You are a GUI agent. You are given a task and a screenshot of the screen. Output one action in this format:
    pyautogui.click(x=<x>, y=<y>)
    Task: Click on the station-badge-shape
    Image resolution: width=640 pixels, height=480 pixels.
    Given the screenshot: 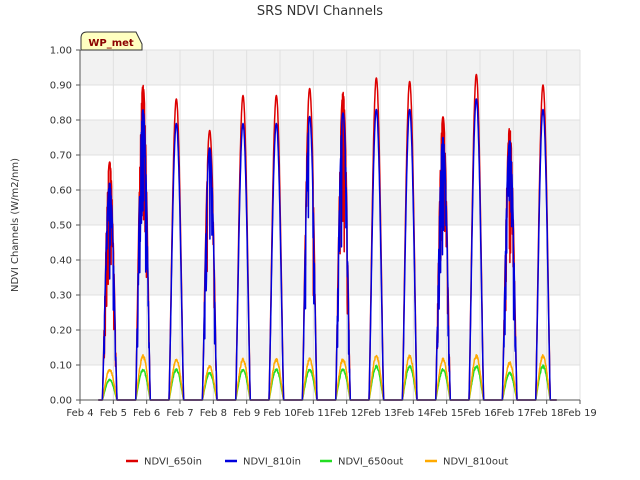 What is the action you would take?
    pyautogui.click(x=111, y=41)
    